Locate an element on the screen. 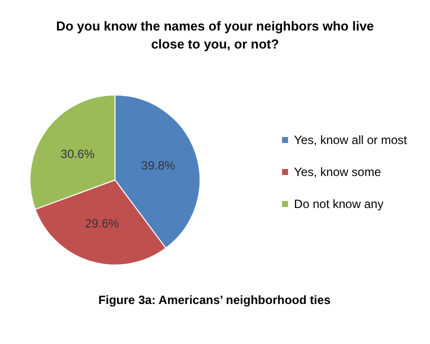 The height and width of the screenshot is (344, 430). caption: Figure 3a: Americans’ neighborhood ties is located at coordinates (214, 300).